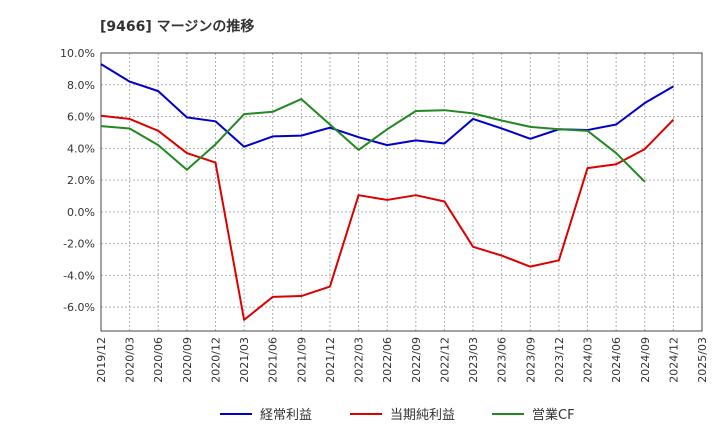 Image resolution: width=720 pixels, height=440 pixels. I want to click on legend-label: 当期純利益, so click(422, 415).